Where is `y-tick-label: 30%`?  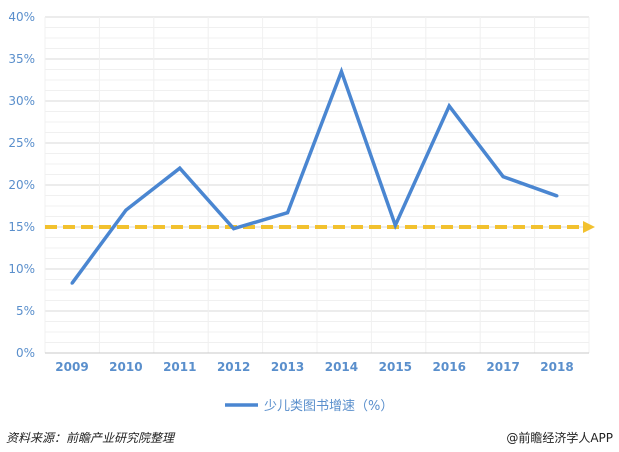 y-tick-label: 30% is located at coordinates (21, 101).